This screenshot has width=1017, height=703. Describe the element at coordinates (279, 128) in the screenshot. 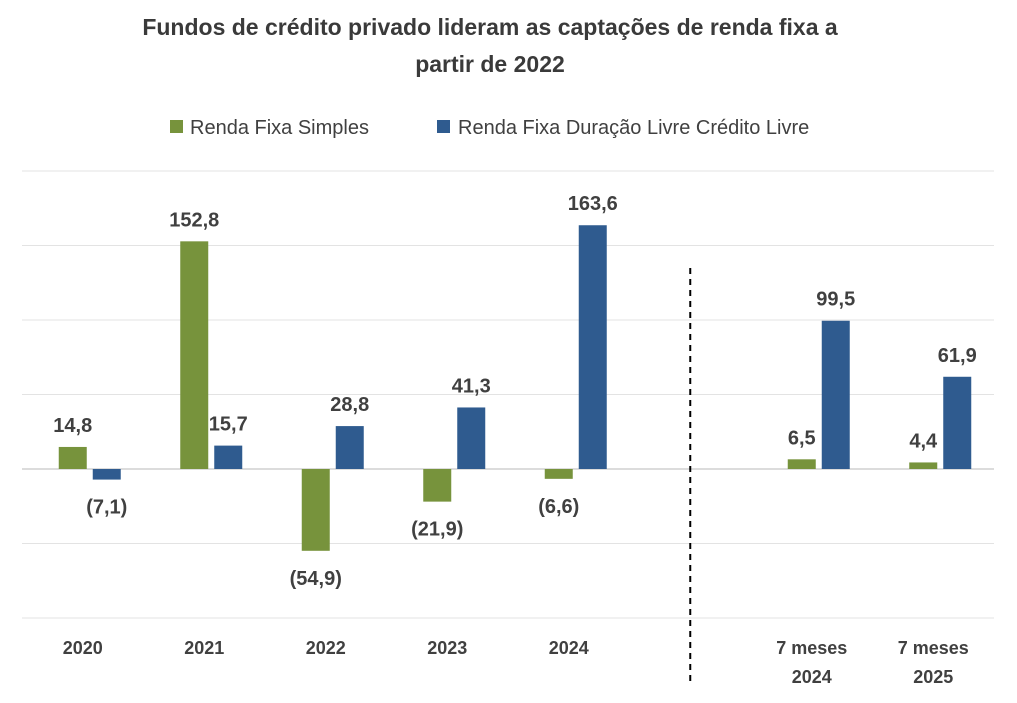

I see `legend-label-renda-fixa-simples: Renda Fixa Simples` at that location.